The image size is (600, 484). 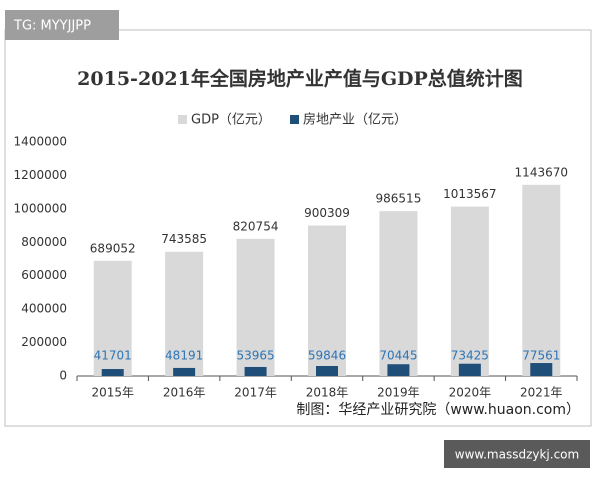 What do you see at coordinates (541, 393) in the screenshot?
I see `x-tick-label: 2021年` at bounding box center [541, 393].